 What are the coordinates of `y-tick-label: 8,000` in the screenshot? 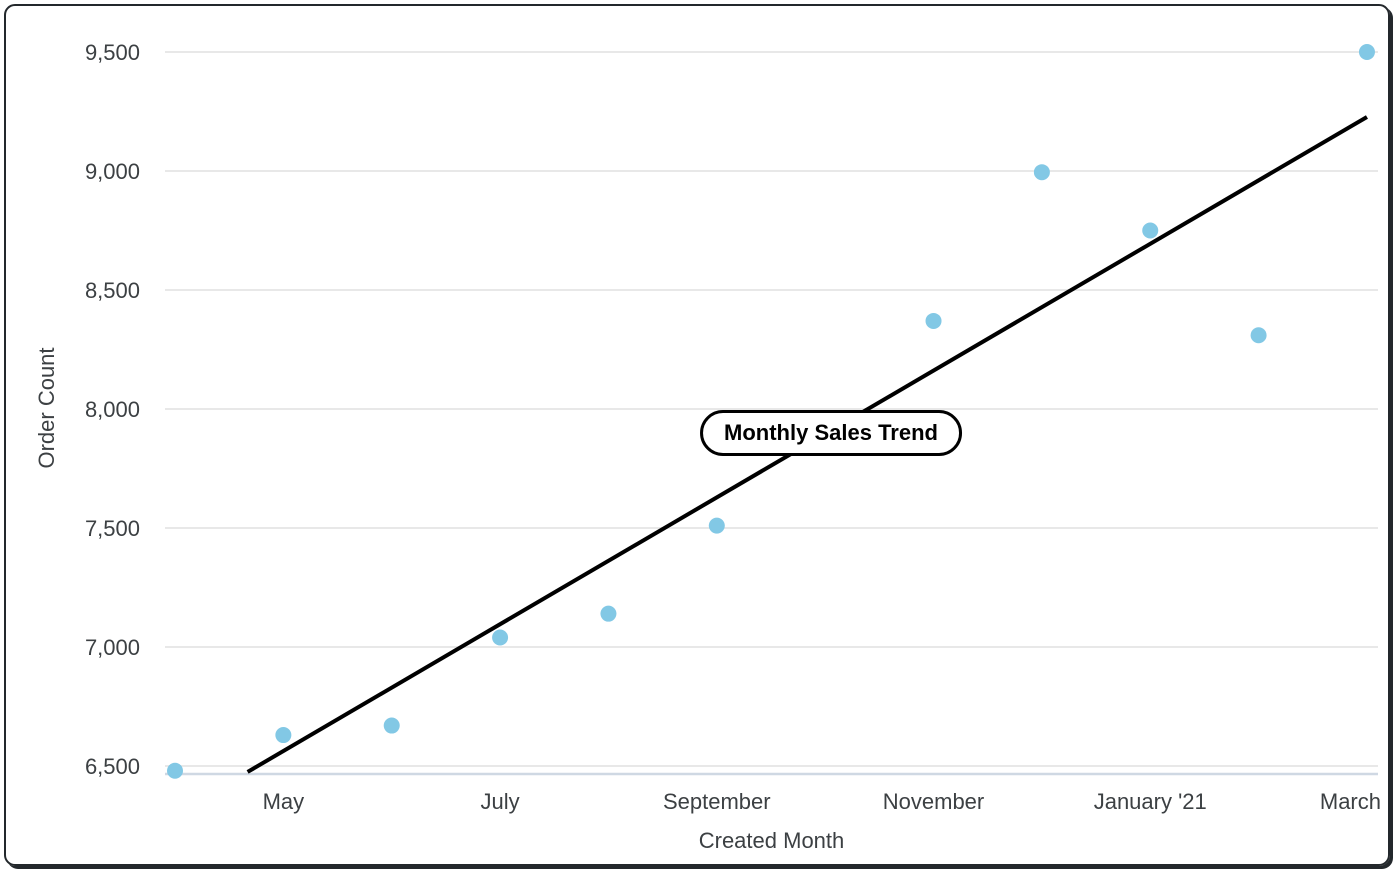 It's located at (112, 409).